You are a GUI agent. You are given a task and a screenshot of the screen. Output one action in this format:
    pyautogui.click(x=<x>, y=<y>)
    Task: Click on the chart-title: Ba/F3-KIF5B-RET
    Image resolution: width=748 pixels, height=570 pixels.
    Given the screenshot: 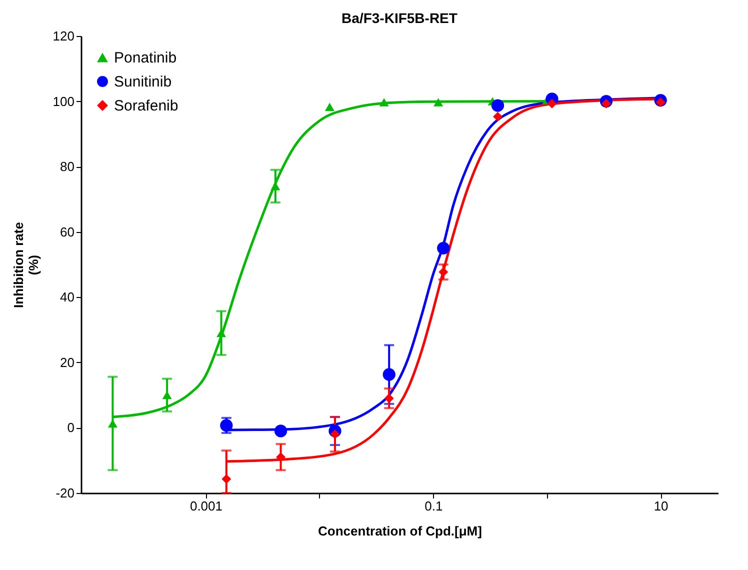 What is the action you would take?
    pyautogui.click(x=400, y=18)
    